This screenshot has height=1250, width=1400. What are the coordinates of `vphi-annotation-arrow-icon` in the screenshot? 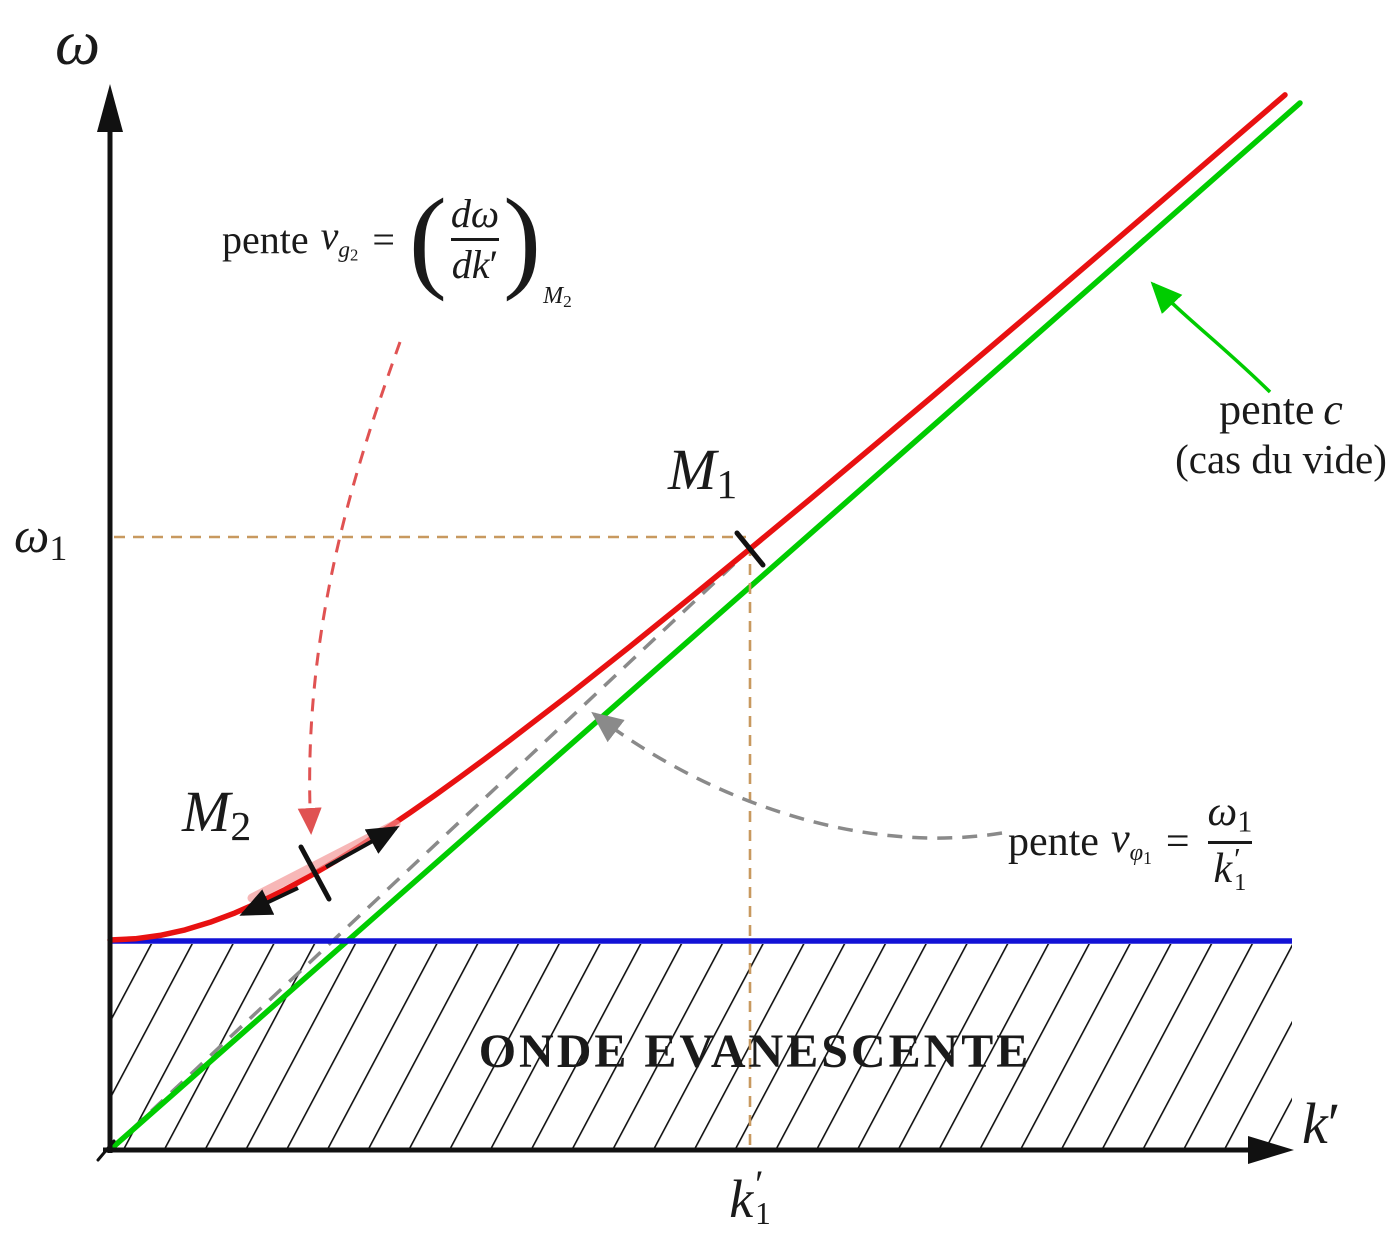 It's located at (797, 775).